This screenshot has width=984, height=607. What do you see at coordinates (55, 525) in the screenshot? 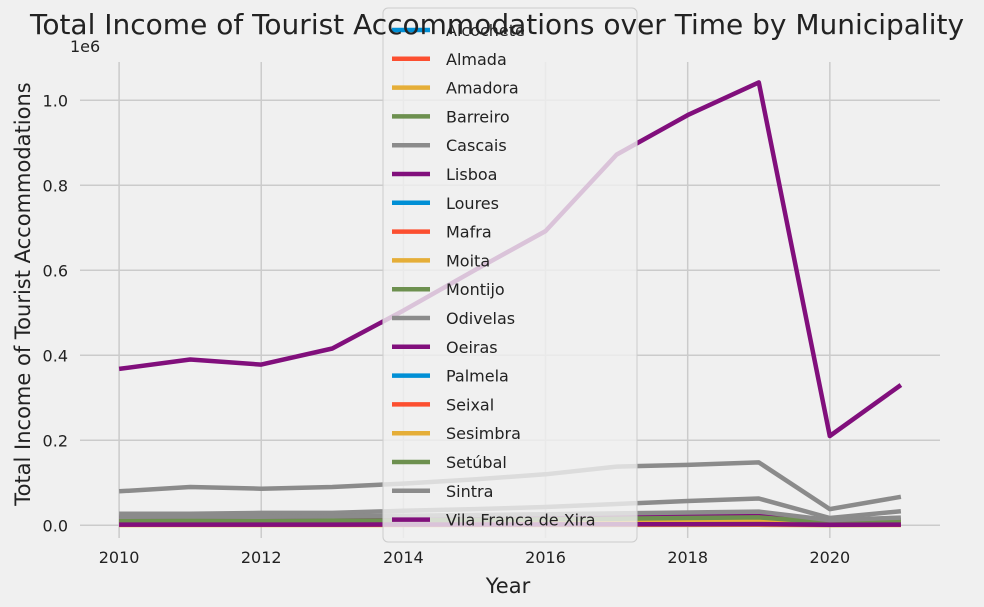
I see `y-tick-label: 0.0` at bounding box center [55, 525].